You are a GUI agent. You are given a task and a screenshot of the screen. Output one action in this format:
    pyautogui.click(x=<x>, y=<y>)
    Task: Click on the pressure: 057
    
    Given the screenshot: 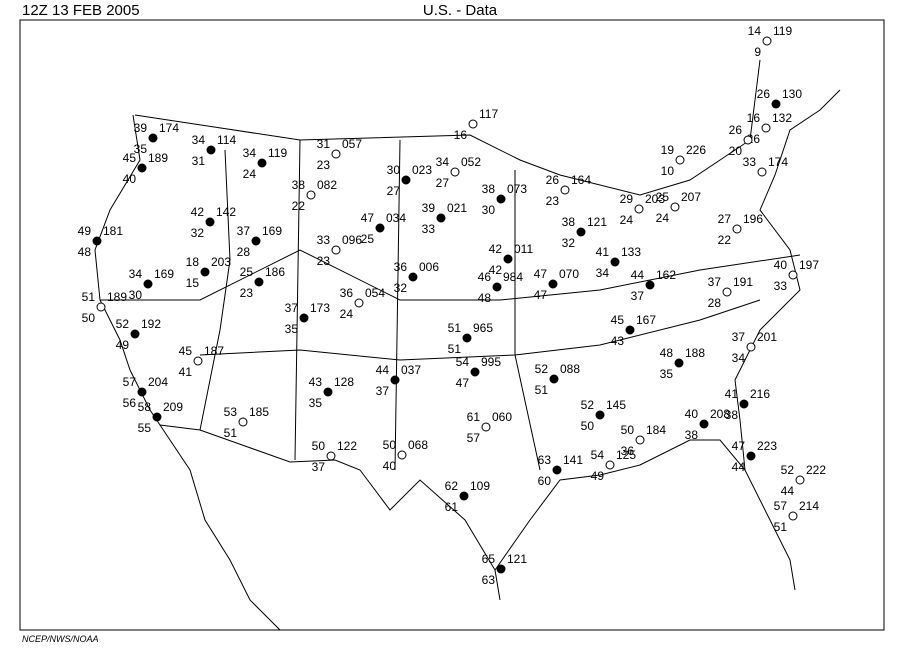 What is the action you would take?
    pyautogui.click(x=352, y=144)
    